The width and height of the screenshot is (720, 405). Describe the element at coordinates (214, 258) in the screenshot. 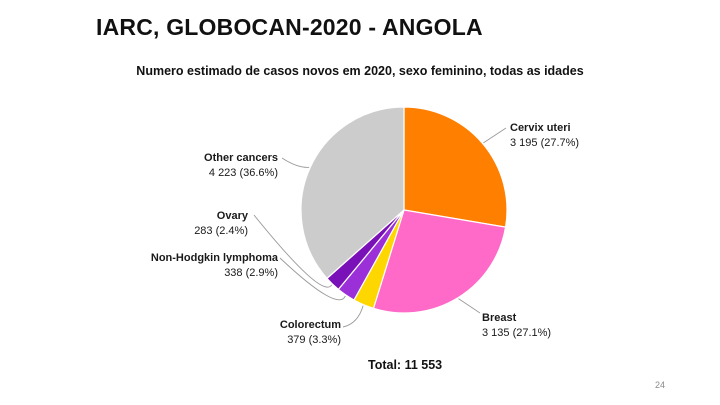

I see `slice-name: Non-Hodgkin lymphoma` at that location.